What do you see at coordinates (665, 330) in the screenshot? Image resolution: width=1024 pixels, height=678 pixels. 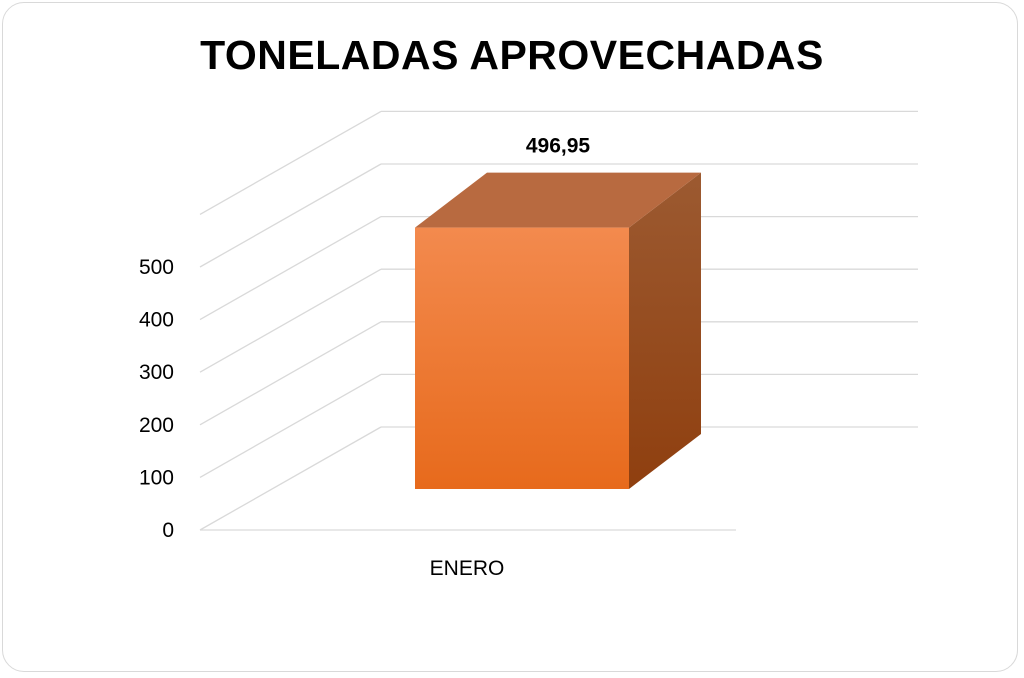 I see `bar-side-face` at bounding box center [665, 330].